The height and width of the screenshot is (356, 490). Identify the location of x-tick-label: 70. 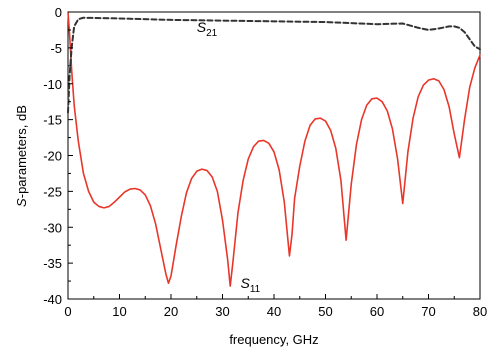
(428, 311).